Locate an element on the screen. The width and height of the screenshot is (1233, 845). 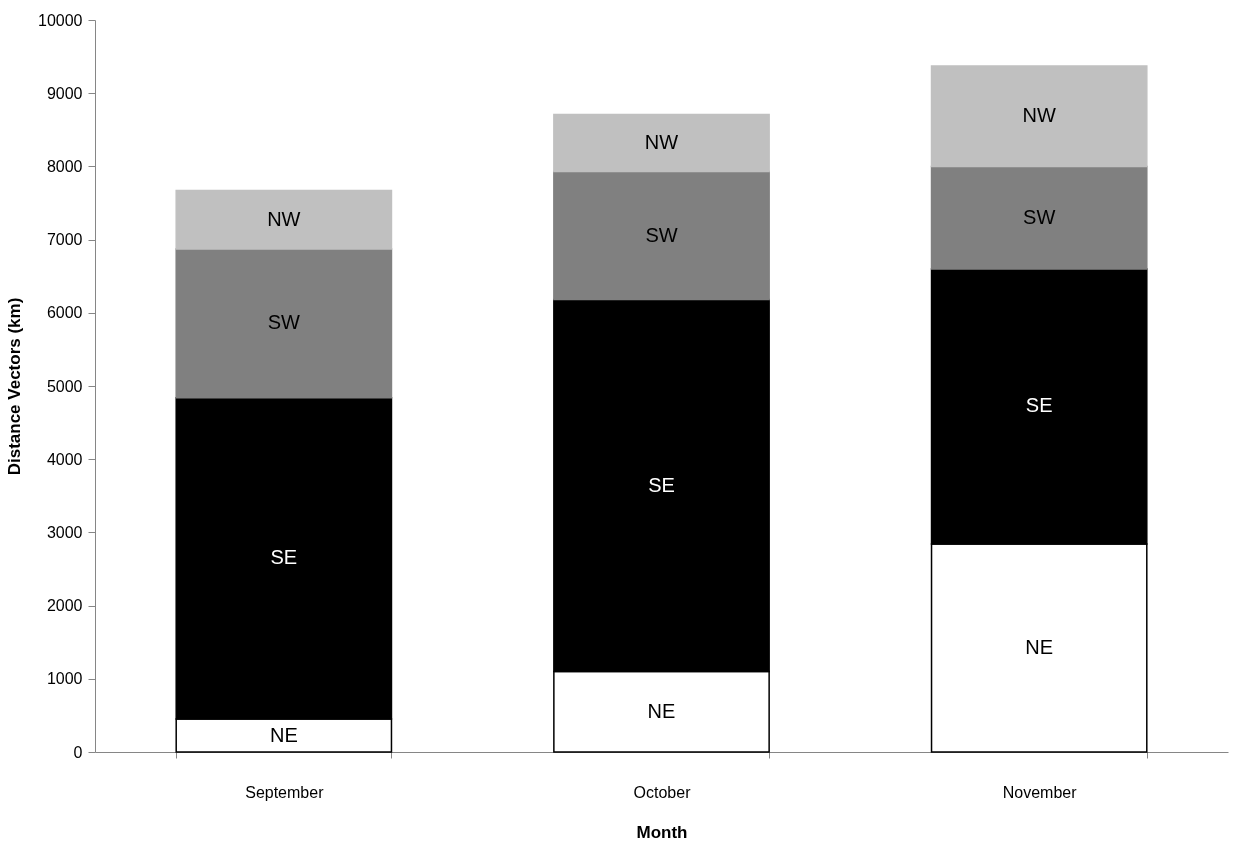
series-label: NW is located at coordinates (661, 141).